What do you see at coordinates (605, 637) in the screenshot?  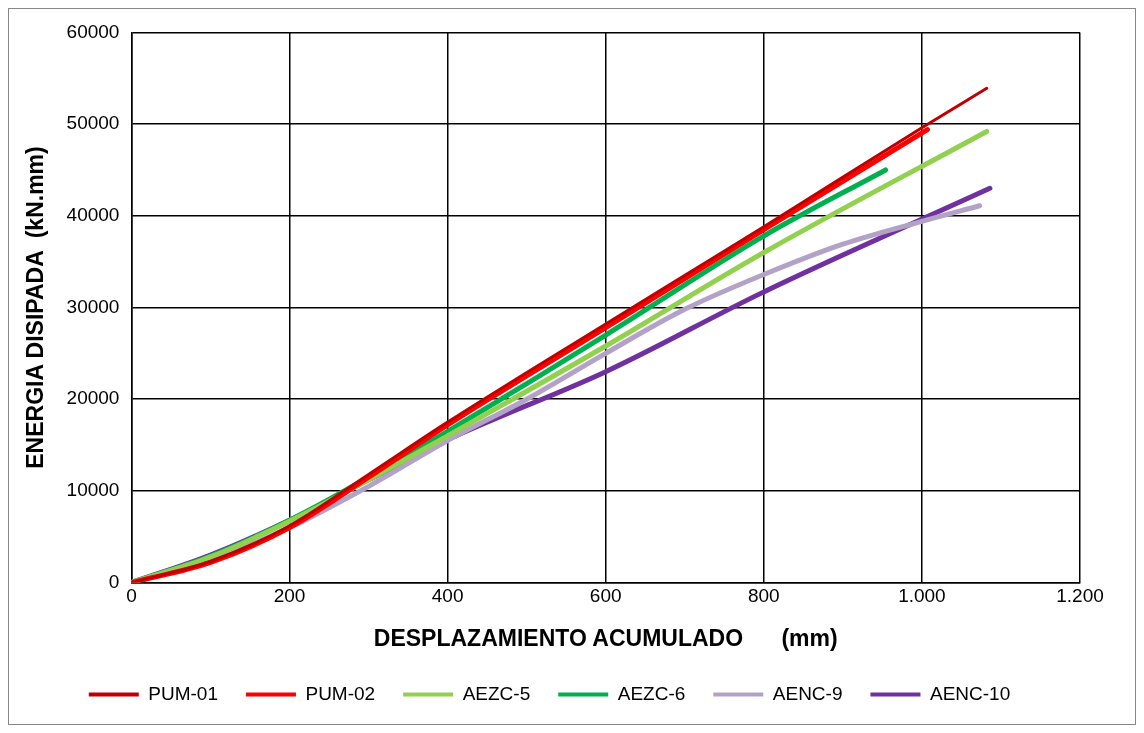 I see `x-axis-title: DESPLAZAMIENTO ACUMULADO (mm)` at bounding box center [605, 637].